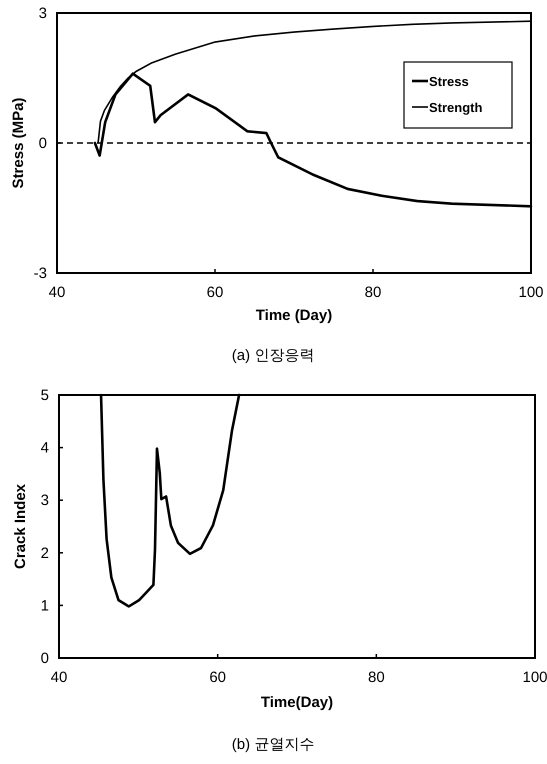 Image resolution: width=547 pixels, height=764 pixels. What do you see at coordinates (44, 395) in the screenshot?
I see `y-tick-label: 5` at bounding box center [44, 395].